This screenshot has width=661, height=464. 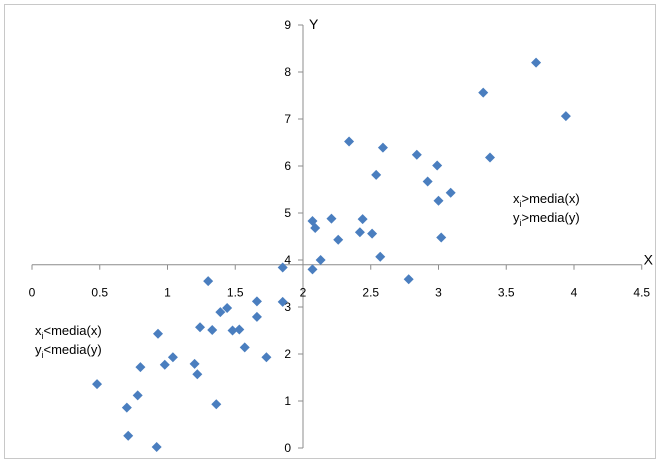 What do you see at coordinates (641, 293) in the screenshot?
I see `x-tick-label: 4.5` at bounding box center [641, 293].